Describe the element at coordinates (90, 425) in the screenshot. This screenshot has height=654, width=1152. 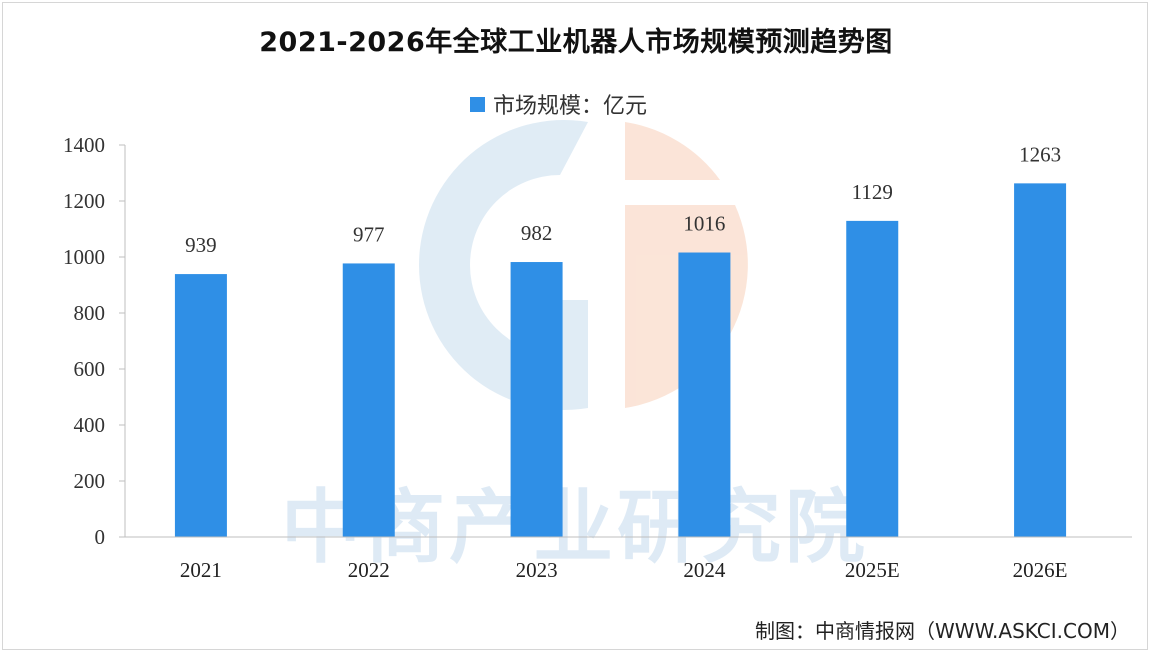
I see `y-tick-label: 400` at that location.